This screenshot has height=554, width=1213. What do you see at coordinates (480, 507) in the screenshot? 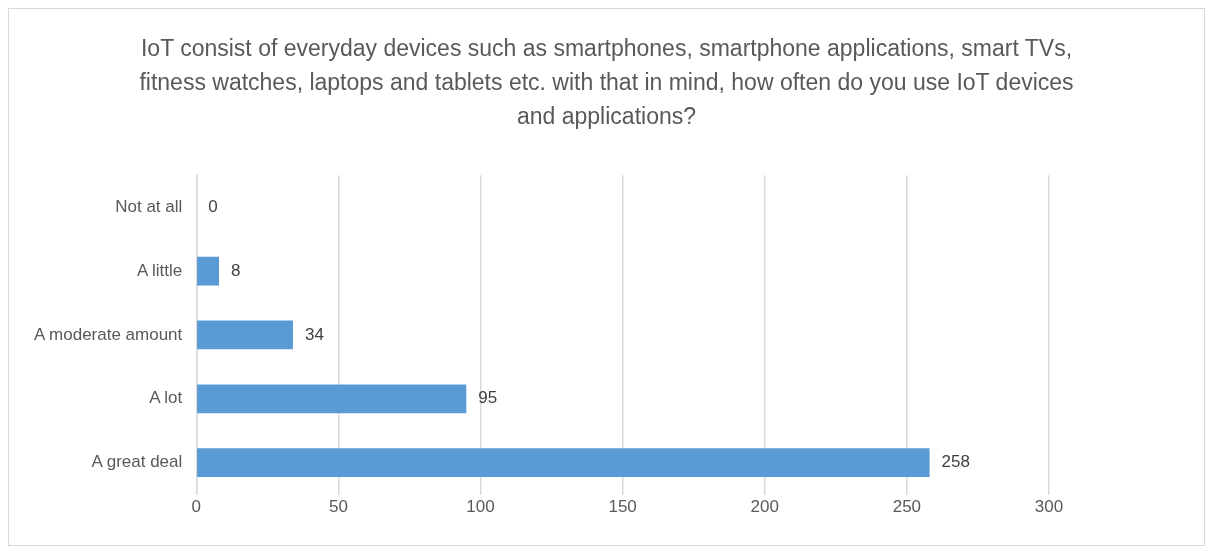
I see `x-tick-label: 100` at bounding box center [480, 507].